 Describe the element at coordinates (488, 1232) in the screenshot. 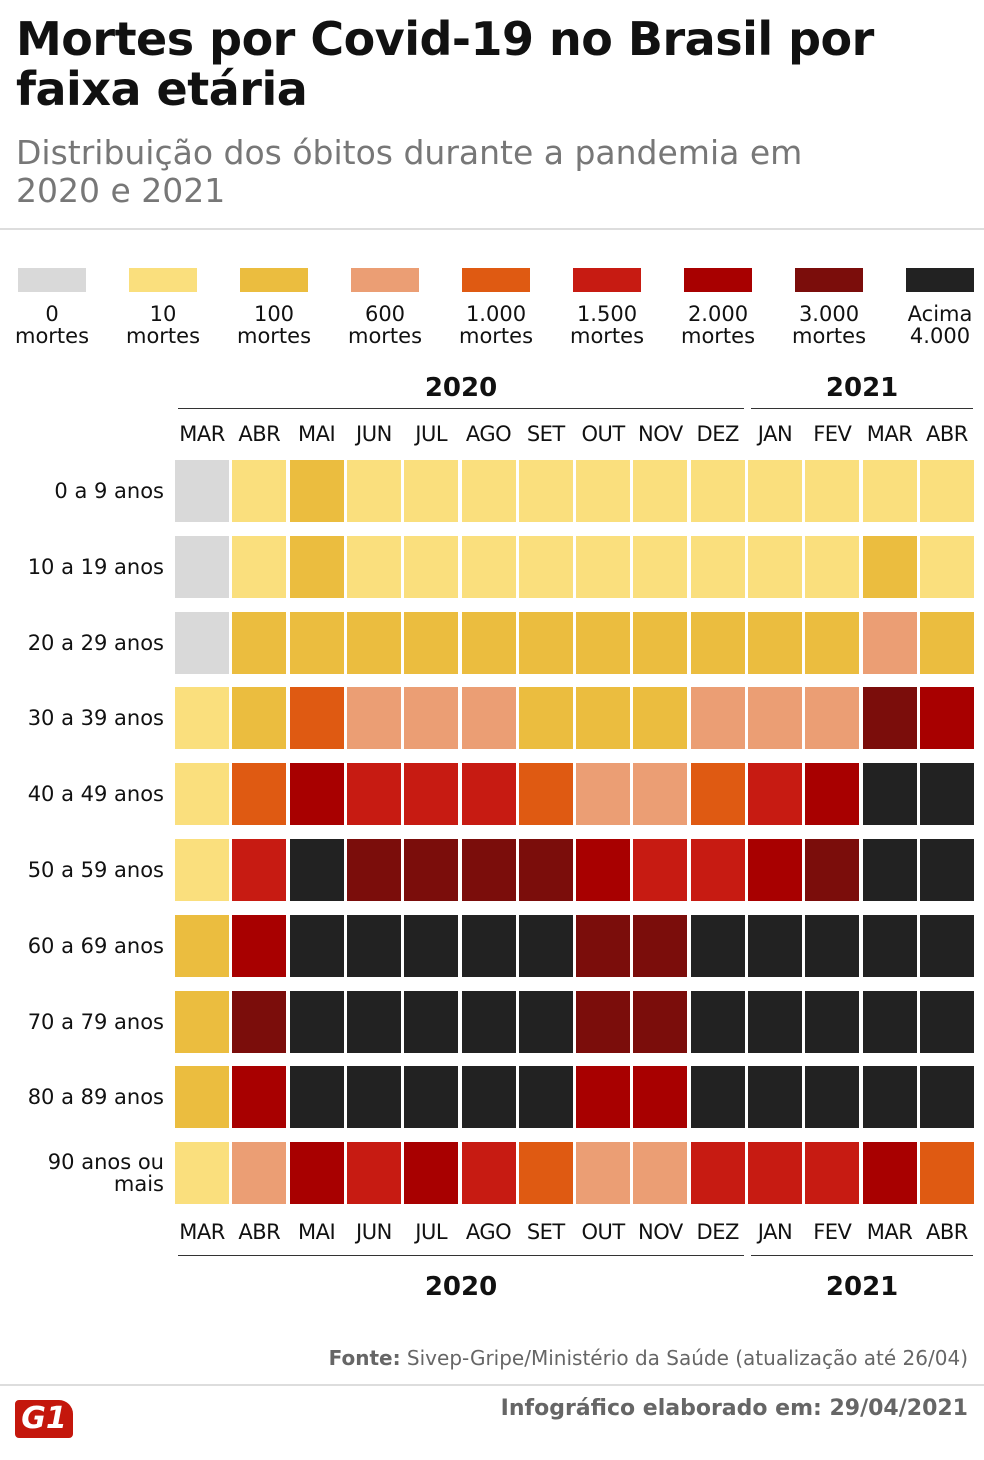

I see `x-tick-label: AGO` at that location.